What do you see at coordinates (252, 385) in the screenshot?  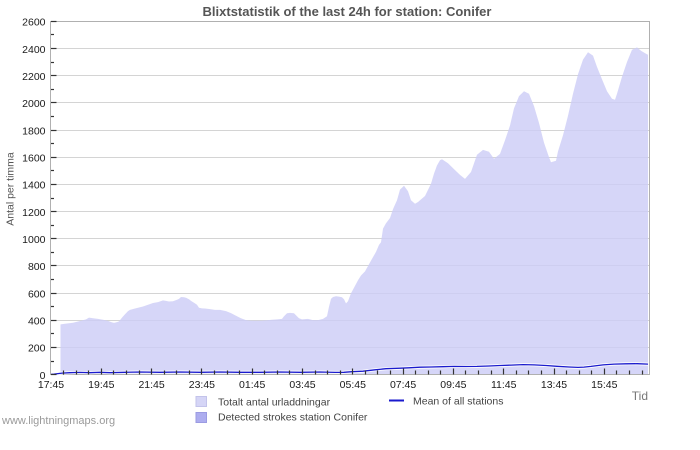 I see `svg-text: 01:45` at bounding box center [252, 385].